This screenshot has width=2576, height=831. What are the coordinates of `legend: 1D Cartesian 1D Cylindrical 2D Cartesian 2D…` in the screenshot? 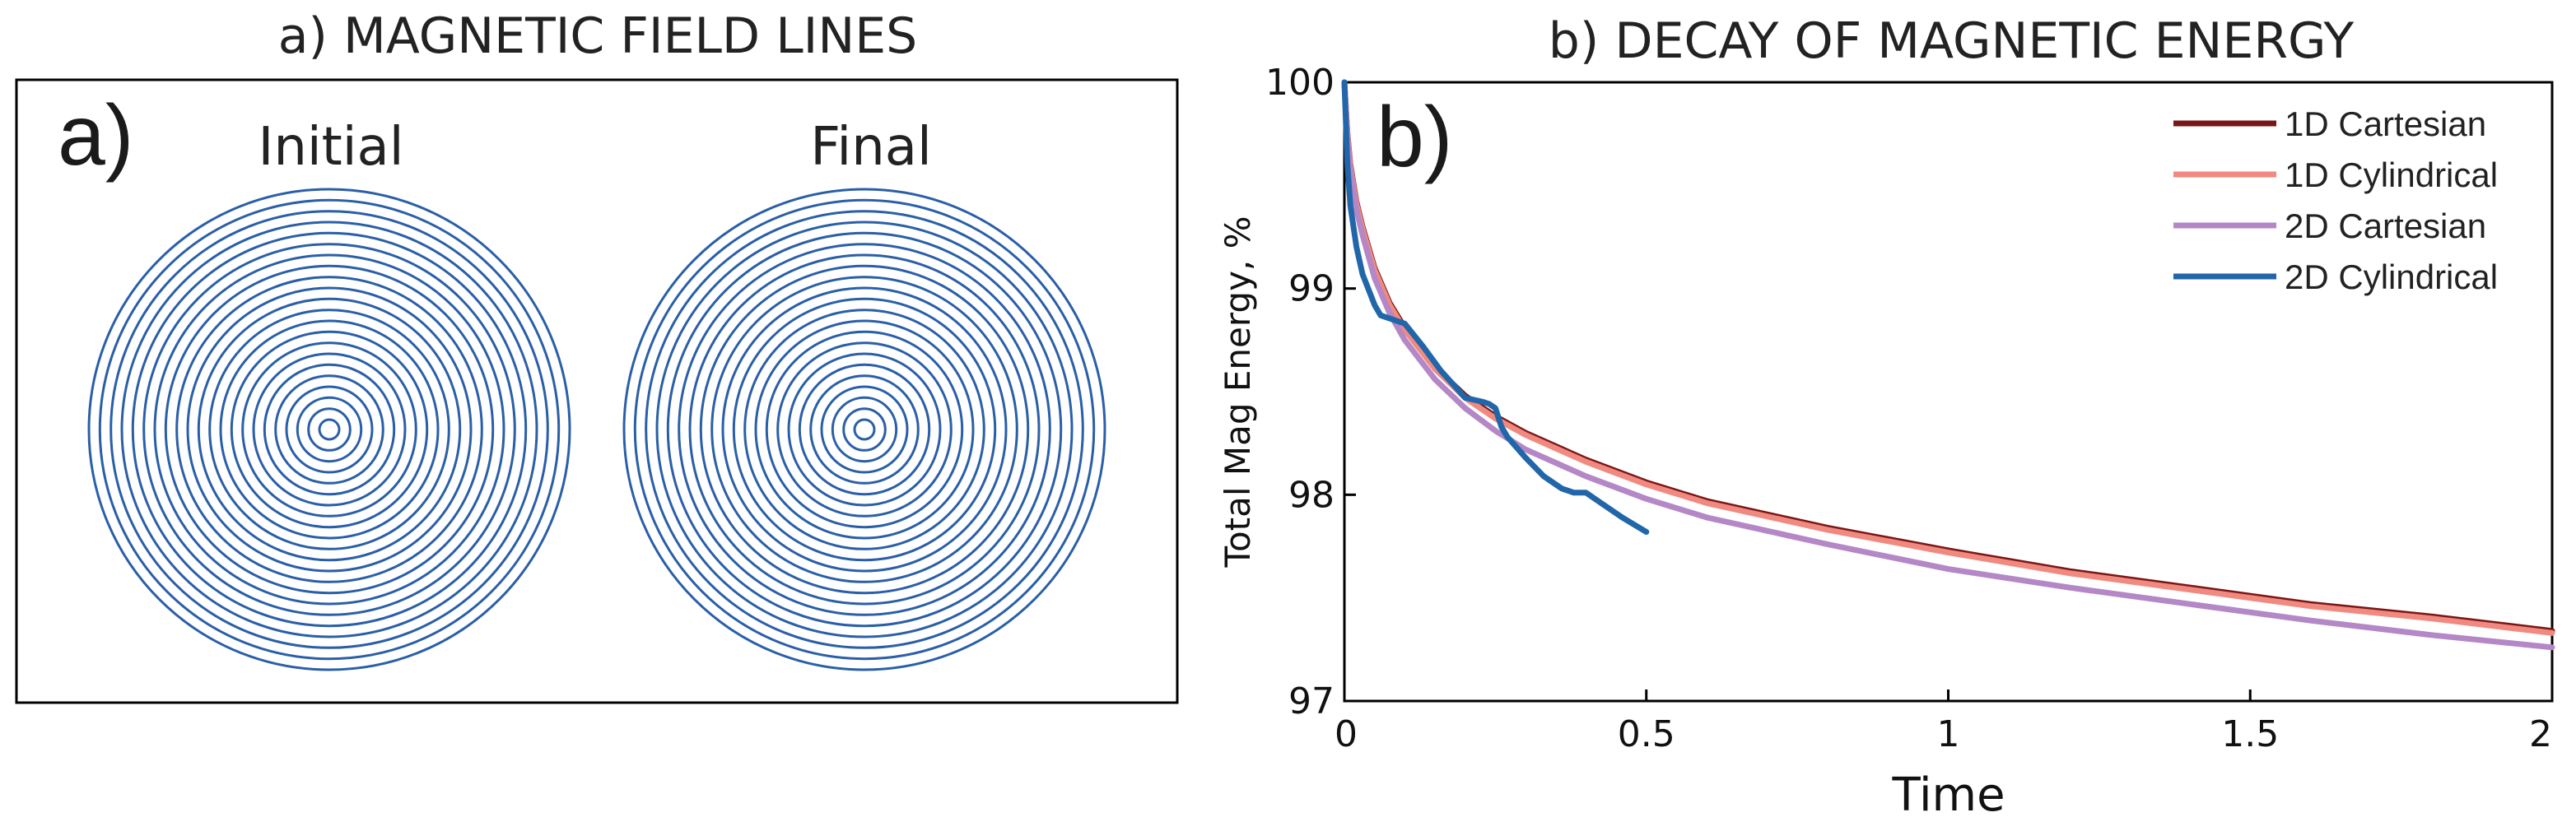 It's located at (2335, 200).